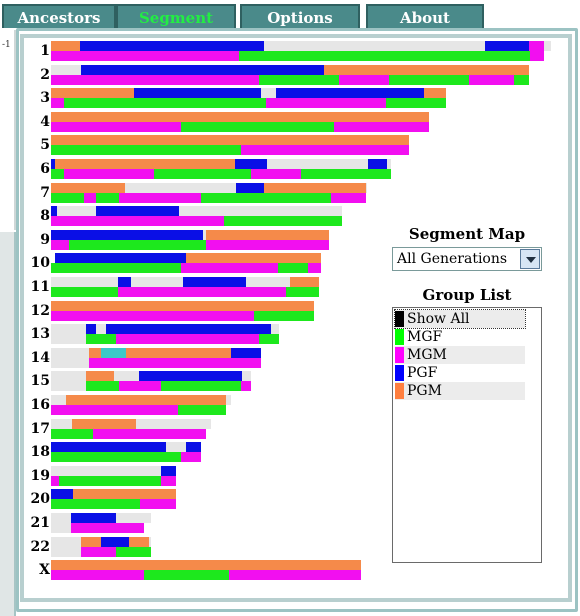 The height and width of the screenshot is (616, 580). I want to click on group-item-mgf: MGF, so click(460, 337).